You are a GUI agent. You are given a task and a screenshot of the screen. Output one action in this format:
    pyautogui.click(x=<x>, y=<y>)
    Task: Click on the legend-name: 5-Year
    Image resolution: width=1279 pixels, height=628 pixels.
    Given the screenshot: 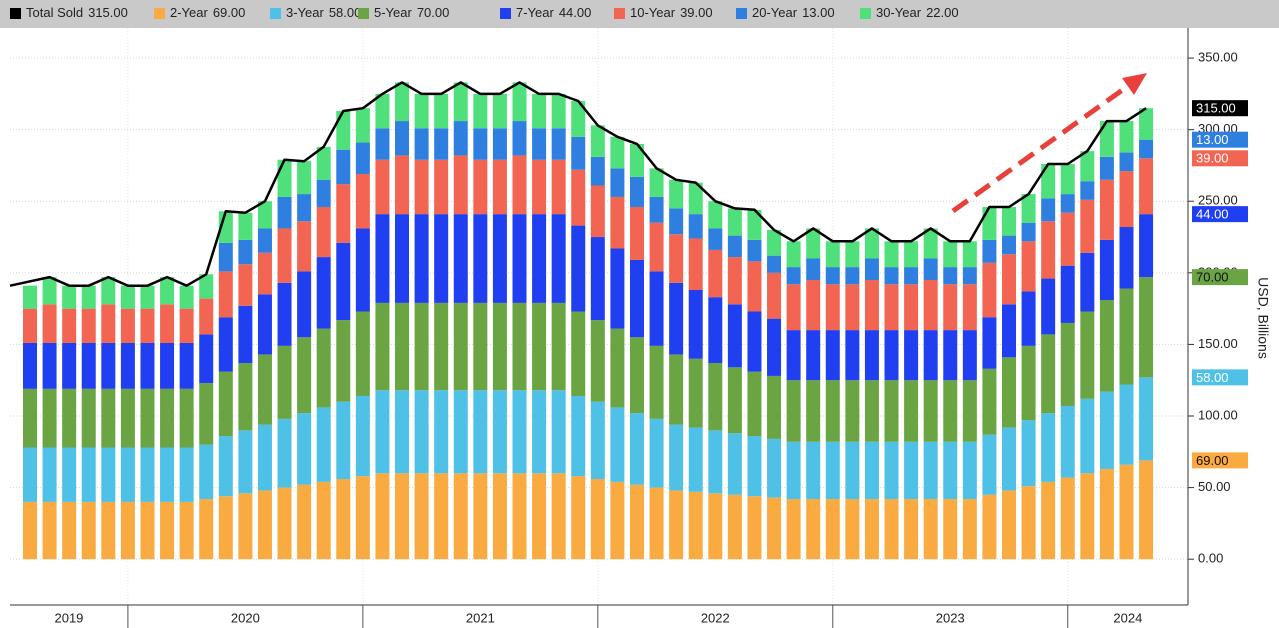 What is the action you would take?
    pyautogui.click(x=393, y=12)
    